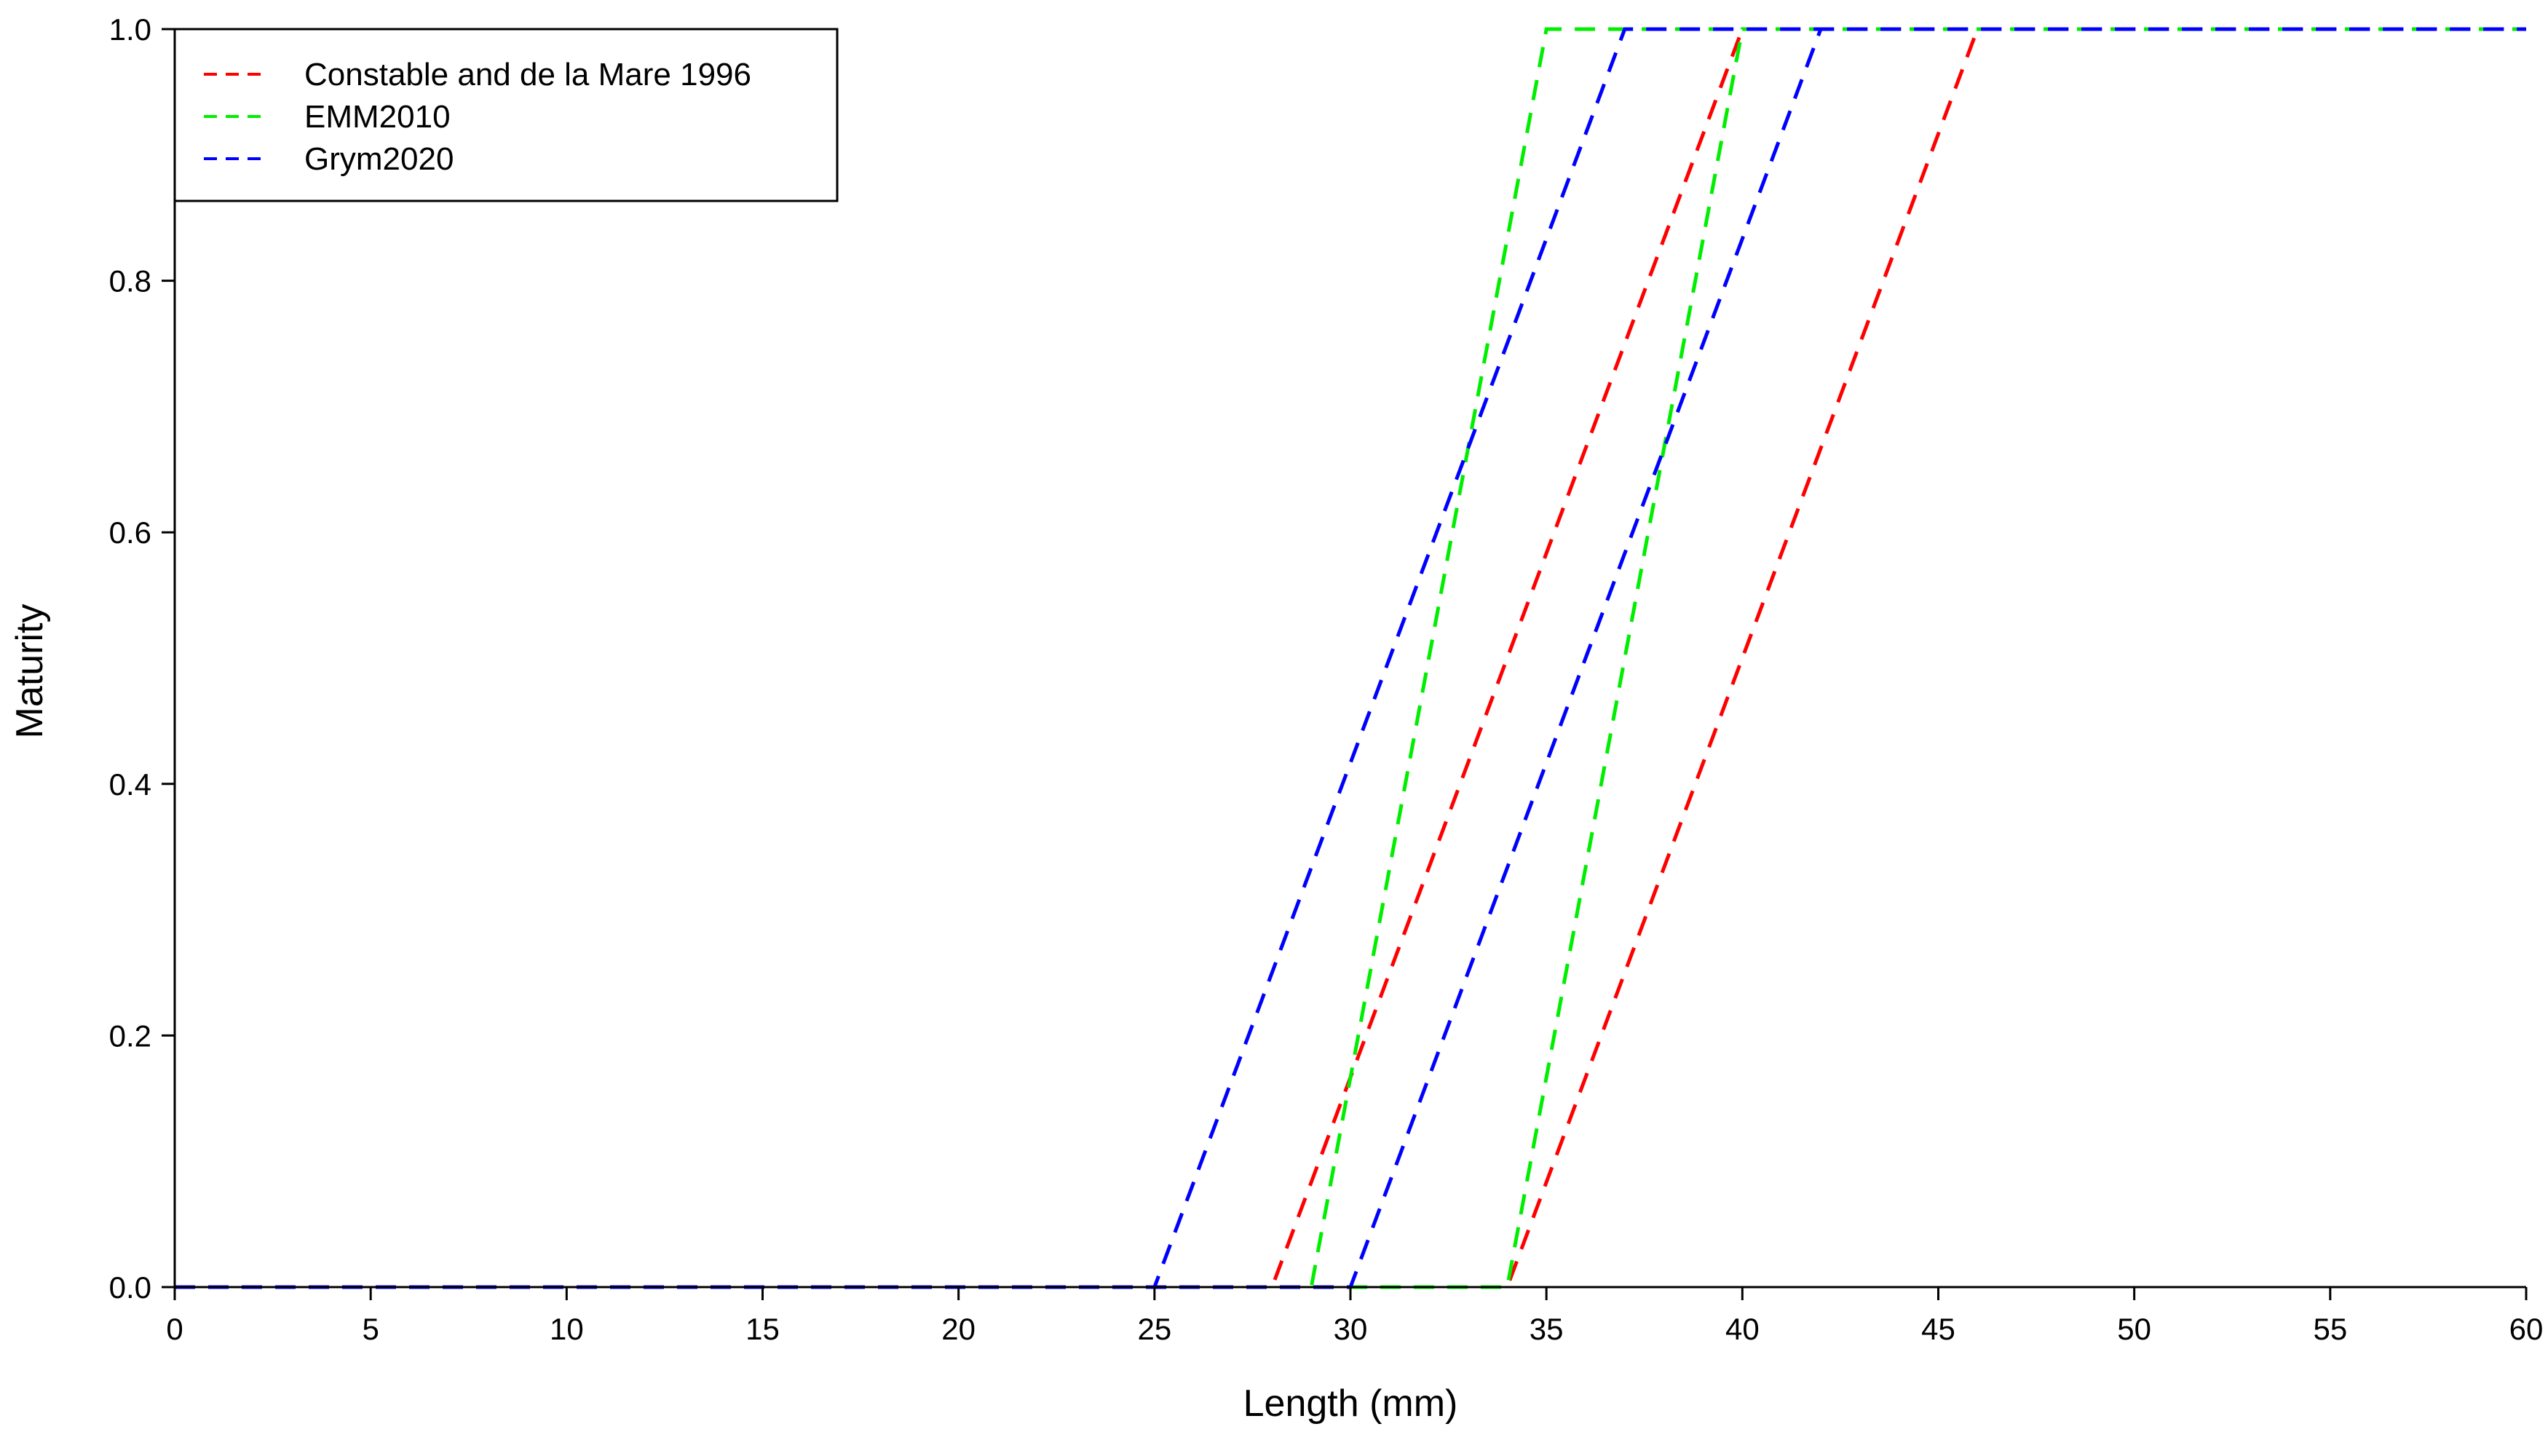 Image resolution: width=2548 pixels, height=1456 pixels. Describe the element at coordinates (1547, 1329) in the screenshot. I see `x-tick-label: 35` at that location.